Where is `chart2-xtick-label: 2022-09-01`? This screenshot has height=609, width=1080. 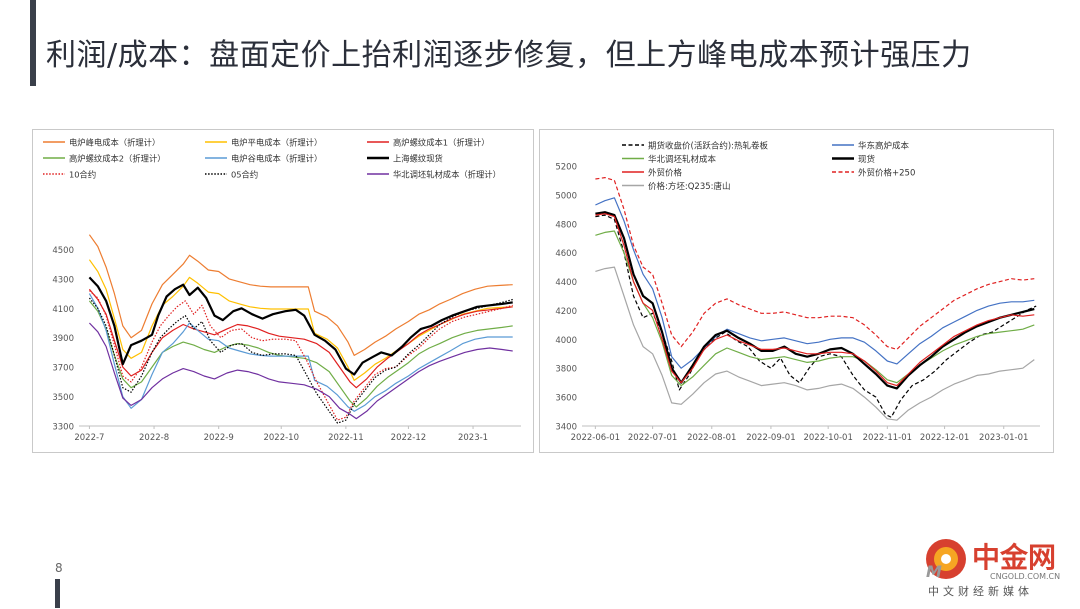
chart2-xtick-label: 2022-09-01 is located at coordinates (770, 438).